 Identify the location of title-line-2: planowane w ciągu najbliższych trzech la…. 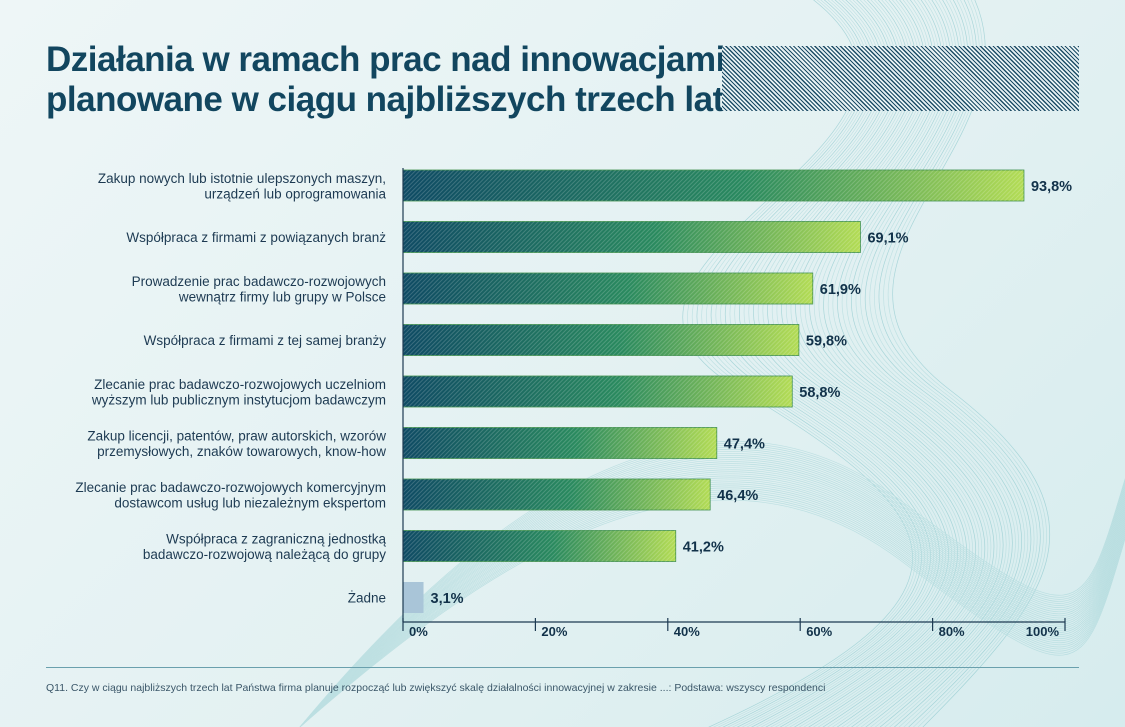
(385, 99).